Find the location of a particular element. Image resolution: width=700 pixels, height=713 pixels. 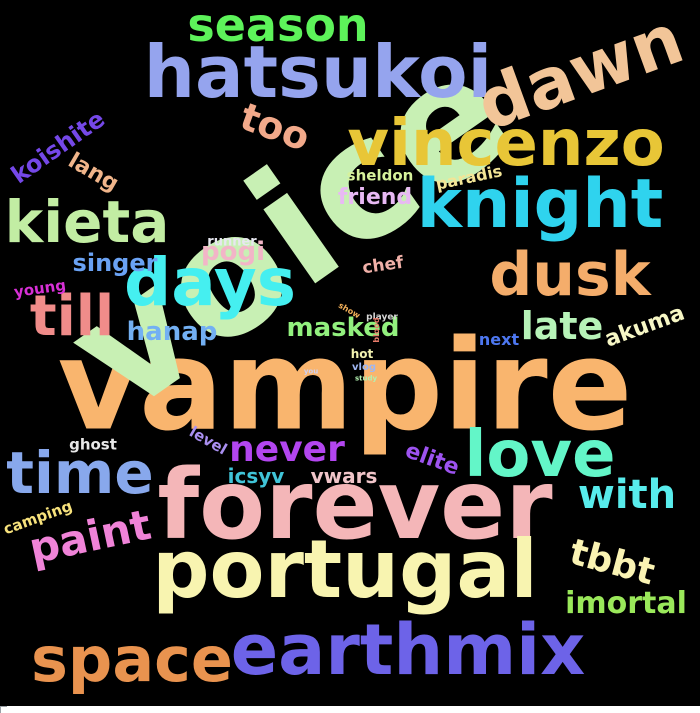

word-days: days is located at coordinates (210, 282).